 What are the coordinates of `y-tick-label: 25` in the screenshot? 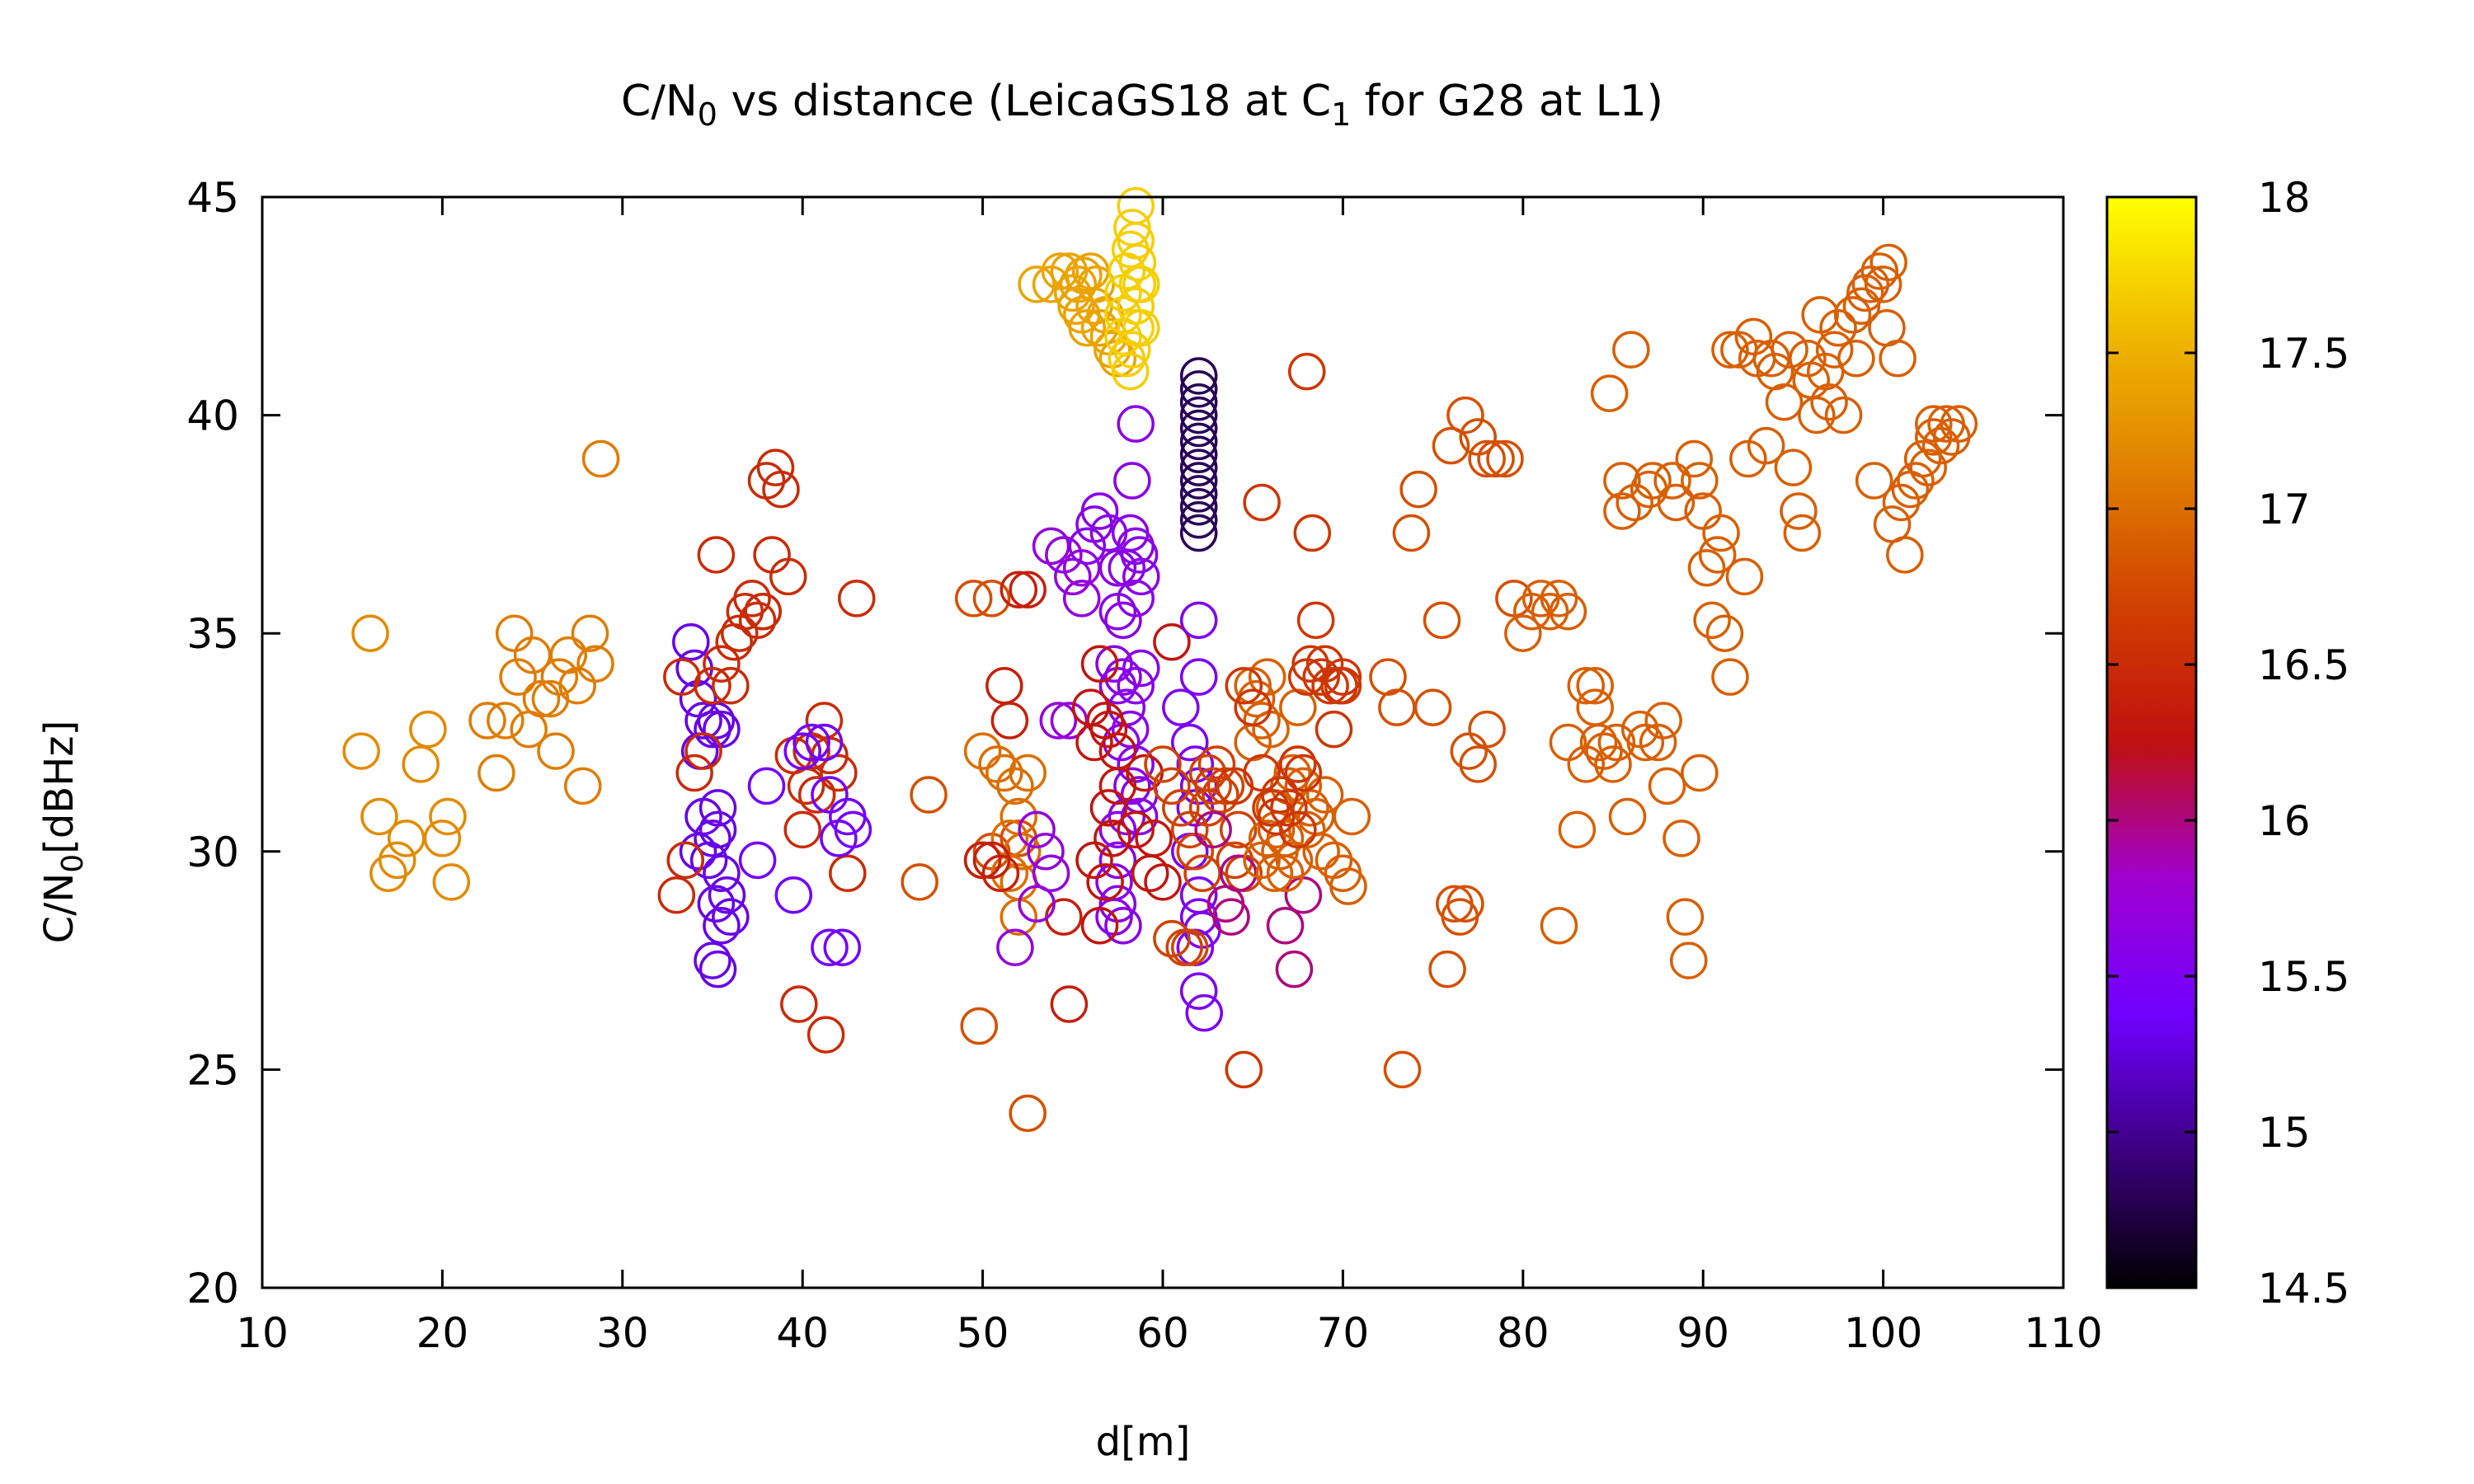 It's located at (212, 1070).